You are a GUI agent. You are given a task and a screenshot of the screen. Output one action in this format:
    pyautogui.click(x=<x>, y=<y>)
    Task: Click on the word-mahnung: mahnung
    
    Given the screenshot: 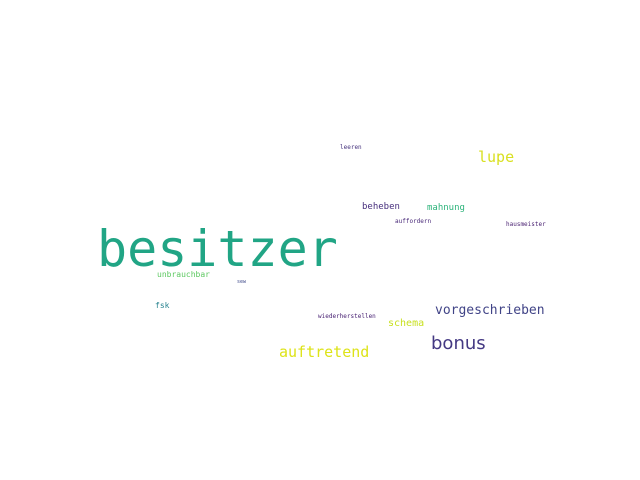 What is the action you would take?
    pyautogui.click(x=446, y=208)
    